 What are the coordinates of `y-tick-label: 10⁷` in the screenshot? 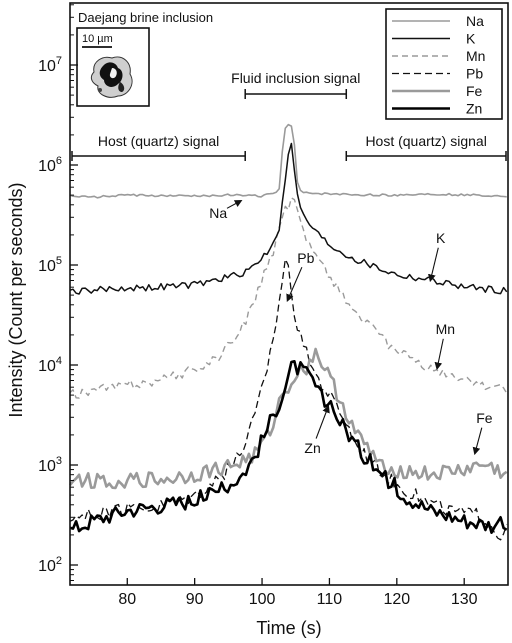 It's located at (50, 65).